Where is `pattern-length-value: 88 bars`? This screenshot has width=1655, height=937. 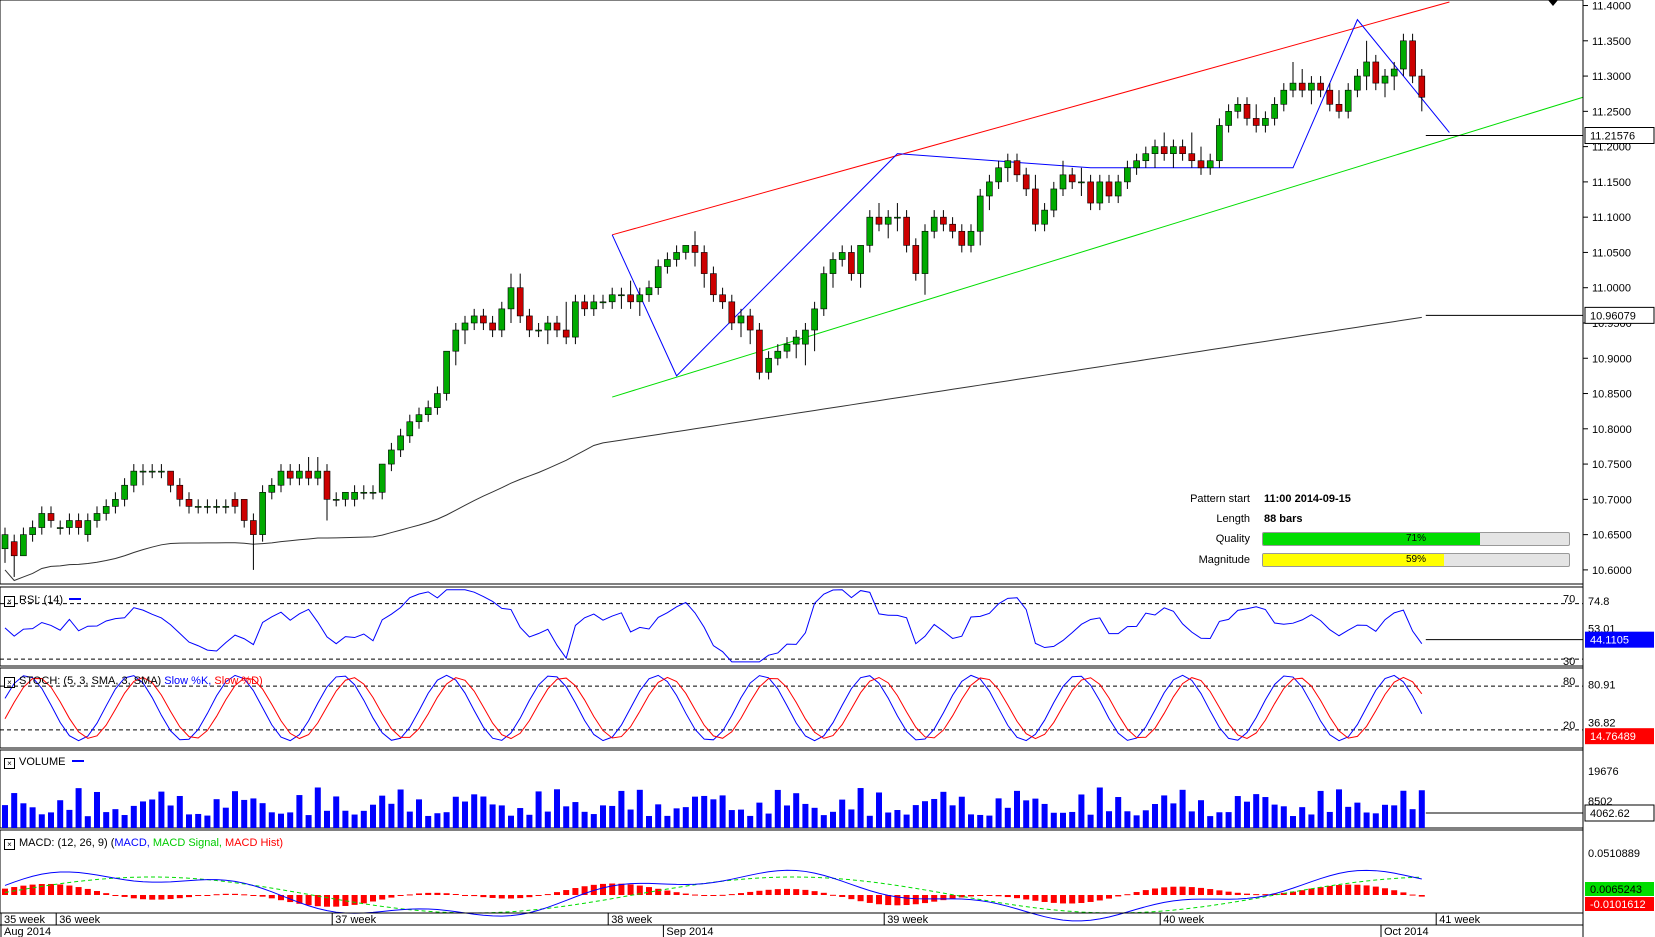
pattern-length-value: 88 bars is located at coordinates (1283, 519).